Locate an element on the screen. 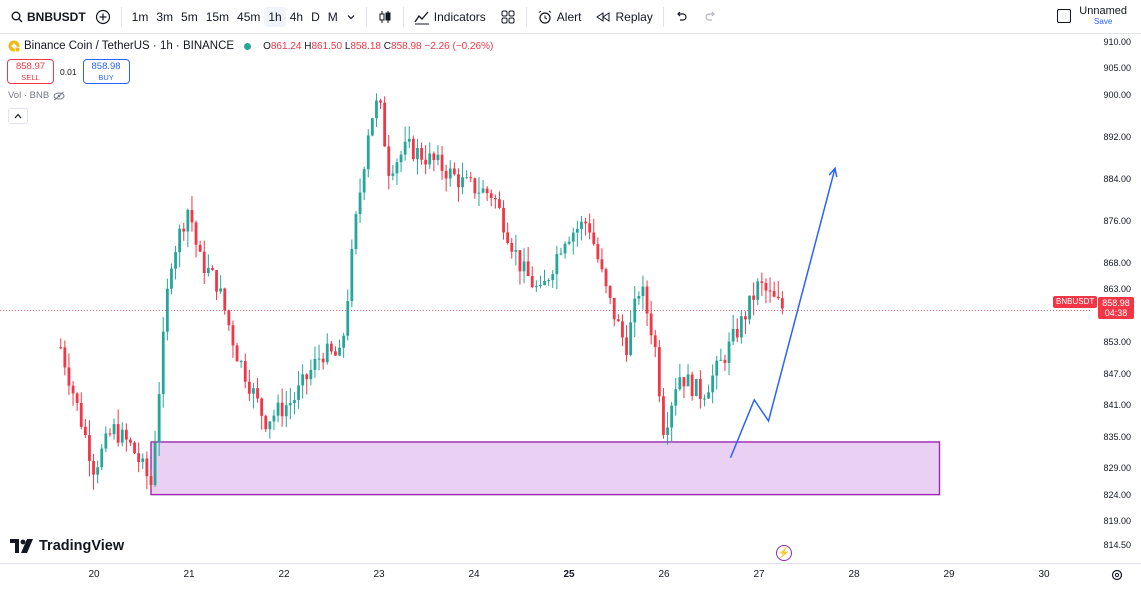 This screenshot has height=589, width=1141. collapse-legend-button is located at coordinates (18, 116).